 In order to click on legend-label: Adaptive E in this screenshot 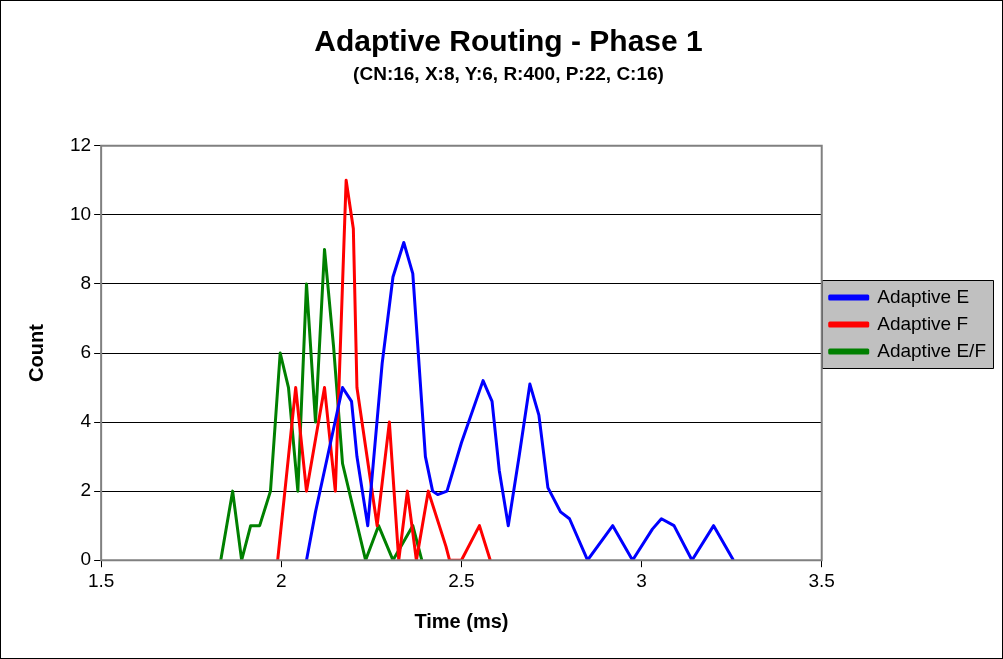, I will do `click(923, 296)`.